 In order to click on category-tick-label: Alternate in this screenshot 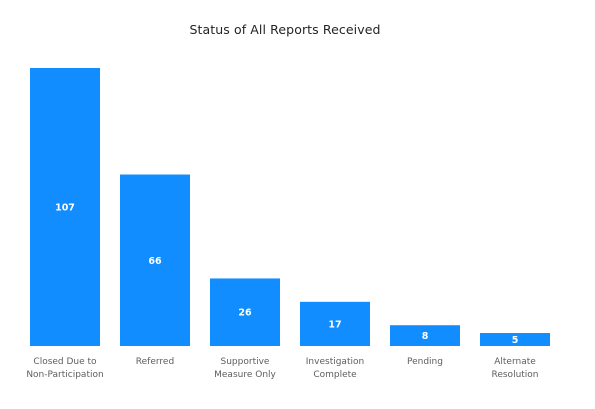, I will do `click(515, 362)`.